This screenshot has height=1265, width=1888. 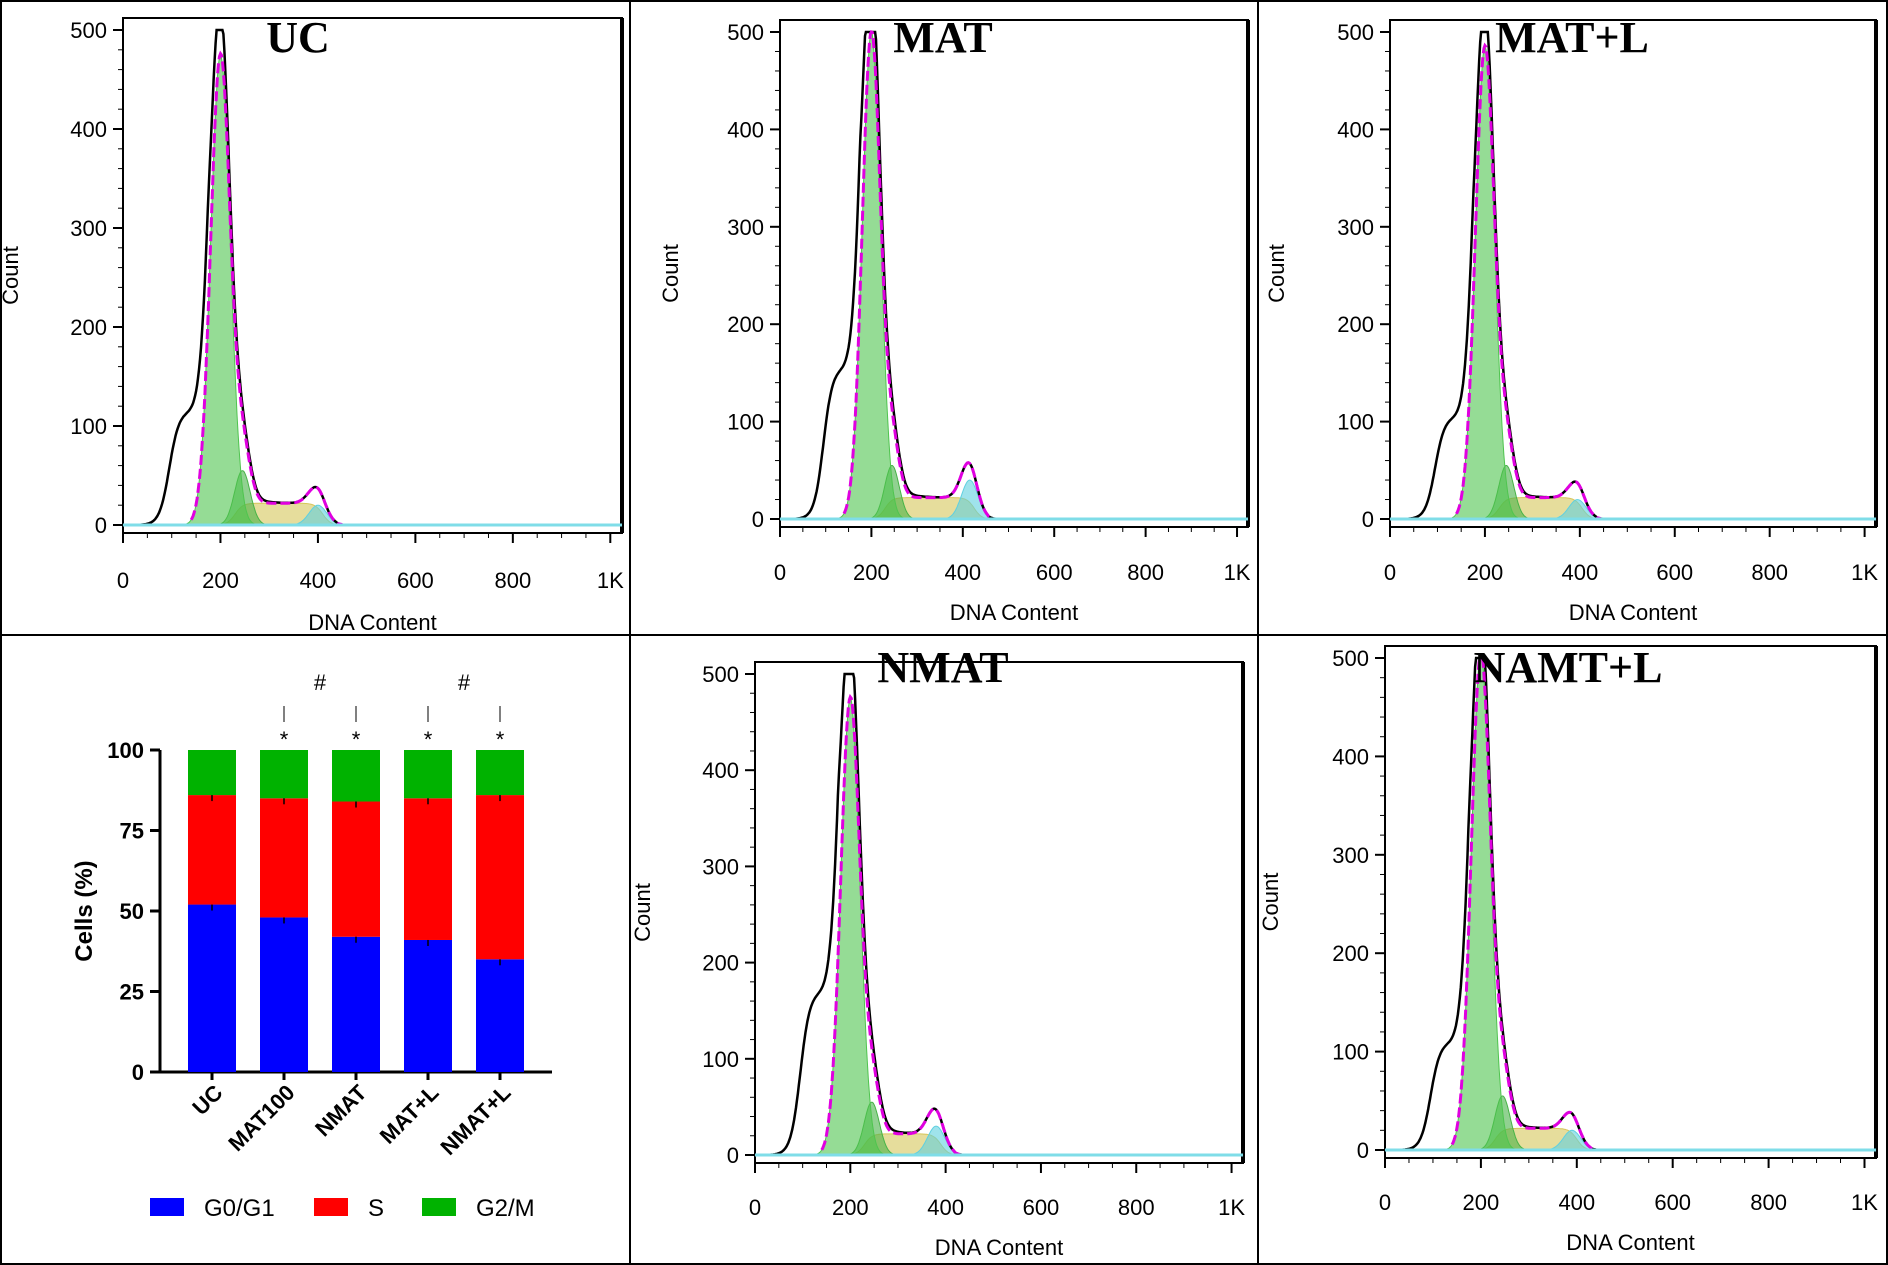 What do you see at coordinates (475, 1120) in the screenshot?
I see `bar-x-tick-label: NMAT+L` at bounding box center [475, 1120].